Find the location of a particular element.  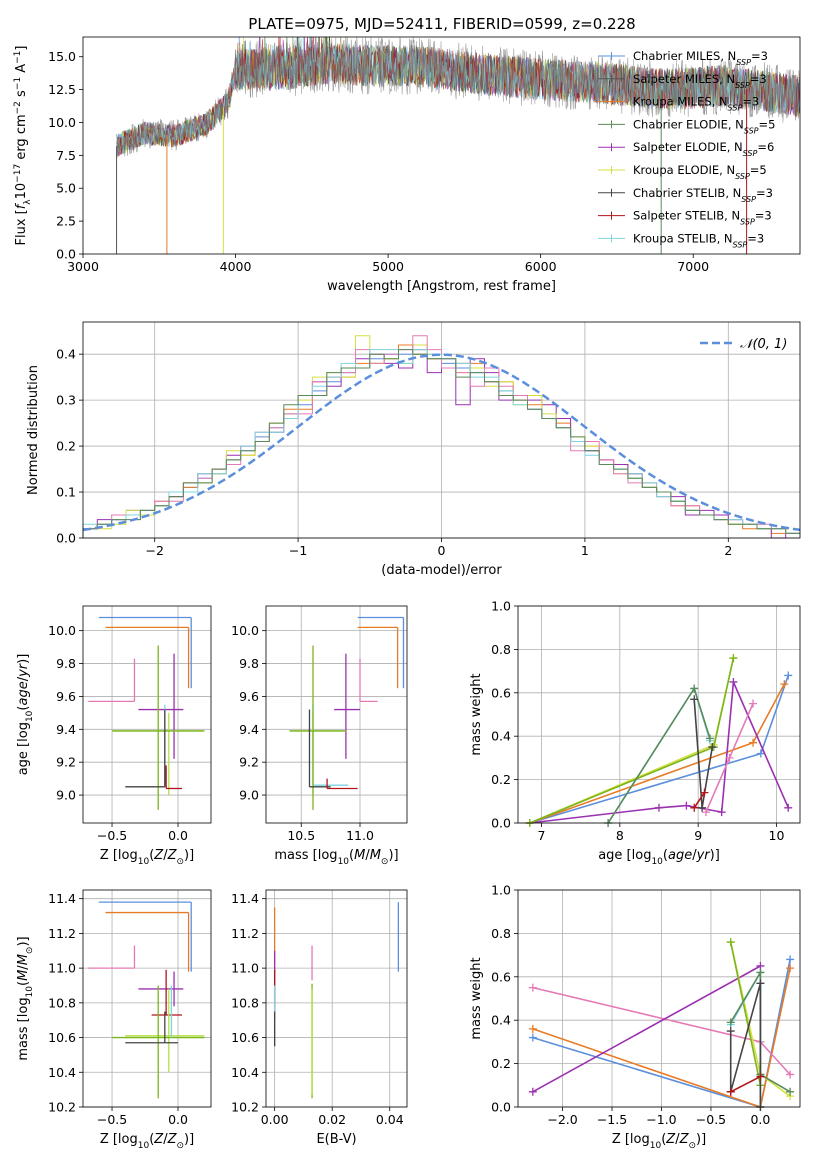

legend-entry: 𝒩(0, 1) is located at coordinates (763, 344).